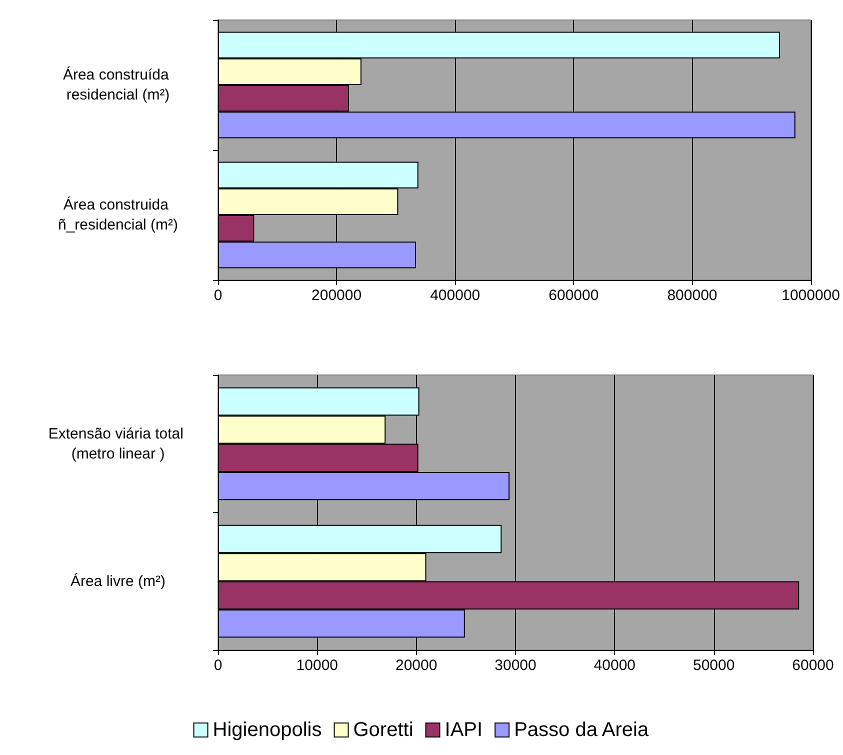 The image size is (843, 755). What do you see at coordinates (416, 665) in the screenshot?
I see `x-tick-label: 20000` at bounding box center [416, 665].